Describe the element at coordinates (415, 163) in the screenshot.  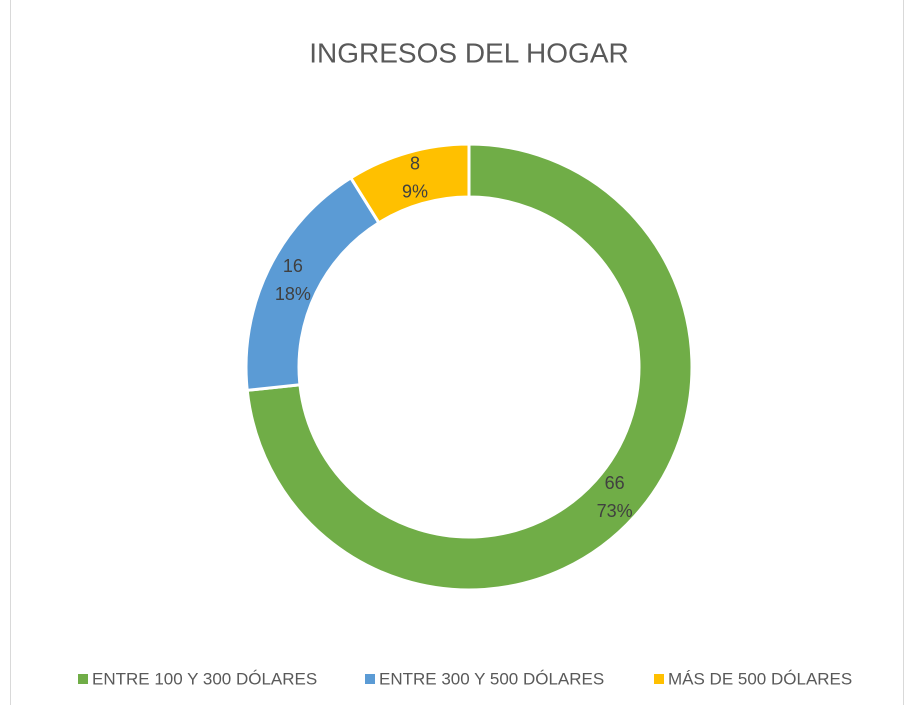
I see `data-label: 8` at that location.